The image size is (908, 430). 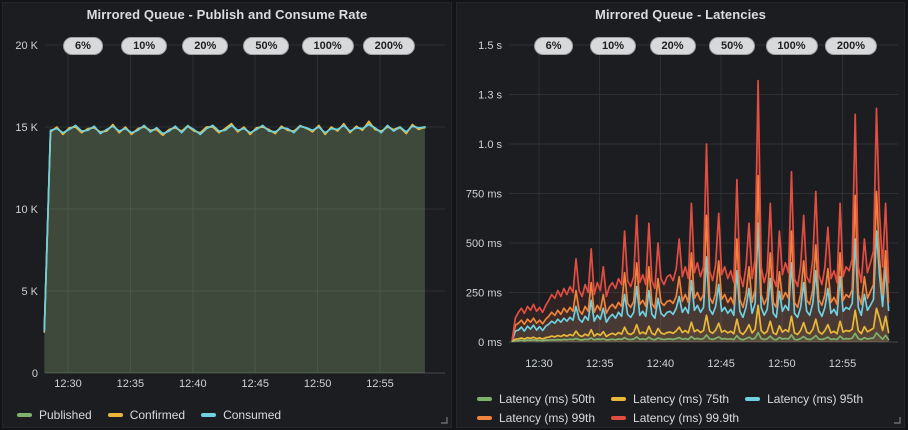 I want to click on legend-item: Latency (ms) 50th, so click(x=536, y=398).